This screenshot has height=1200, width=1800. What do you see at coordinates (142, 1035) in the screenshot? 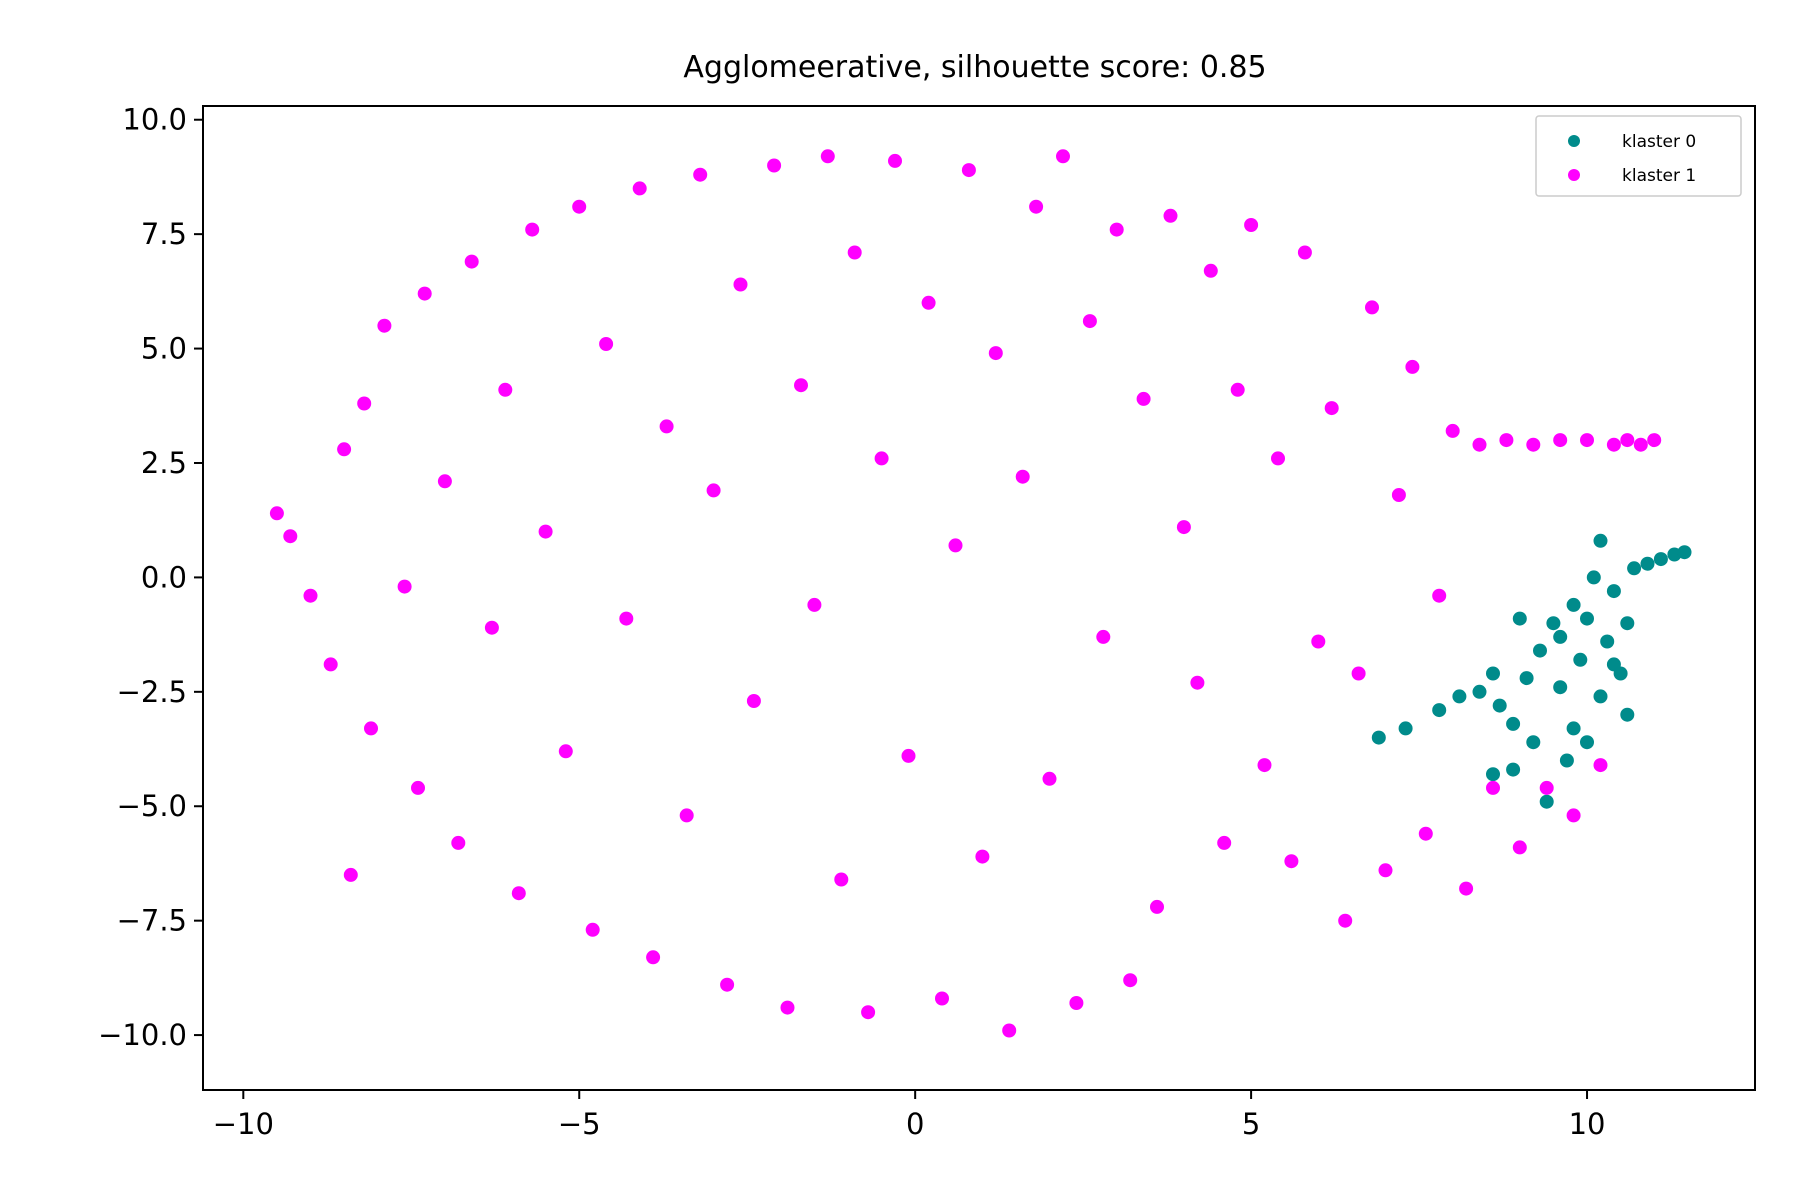
I see `y-tick-label: −10.0` at bounding box center [142, 1035].